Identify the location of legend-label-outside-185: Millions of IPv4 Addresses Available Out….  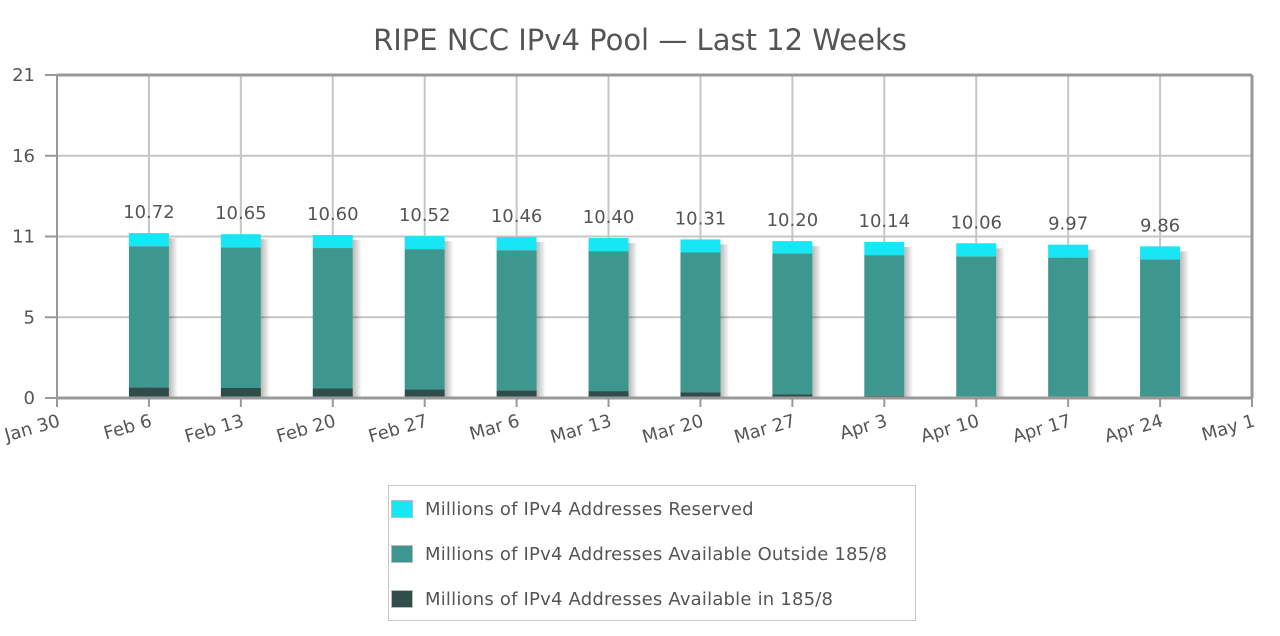
(656, 554).